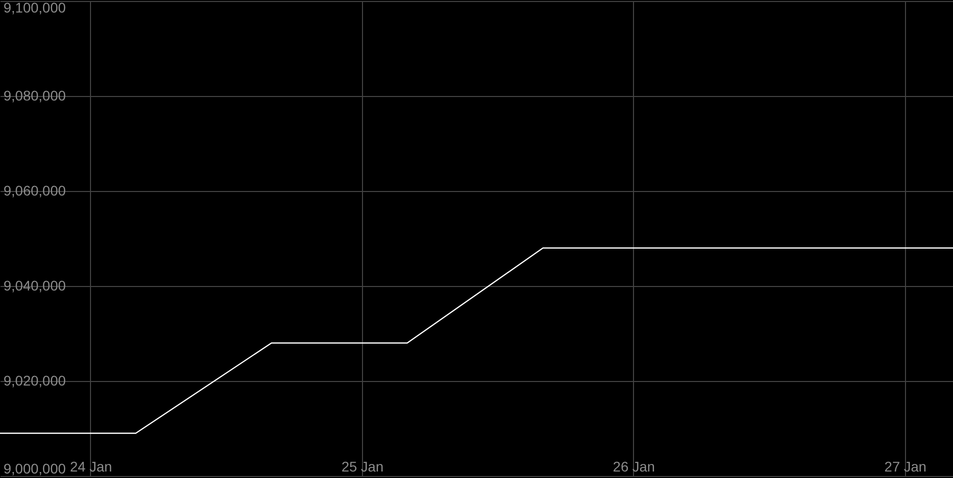  What do you see at coordinates (91, 466) in the screenshot?
I see `x-tick-label: 24 Jan` at bounding box center [91, 466].